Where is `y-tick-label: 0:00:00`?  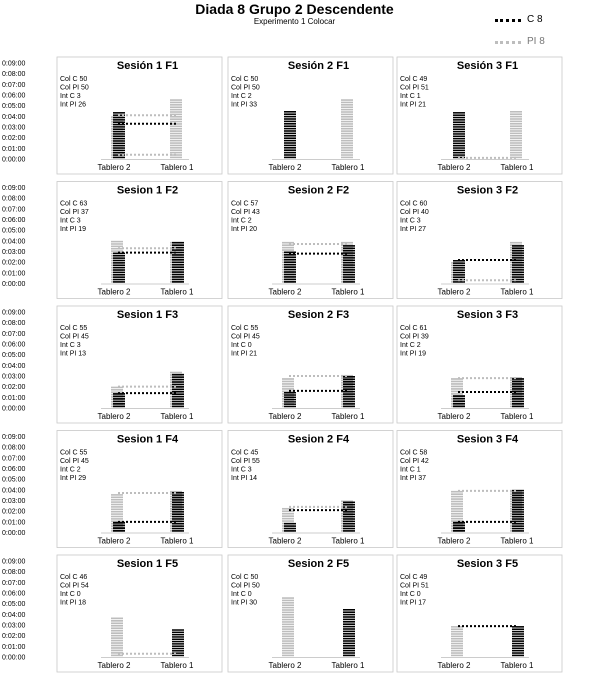
y-tick-label: 0:00:00 is located at coordinates (13, 658).